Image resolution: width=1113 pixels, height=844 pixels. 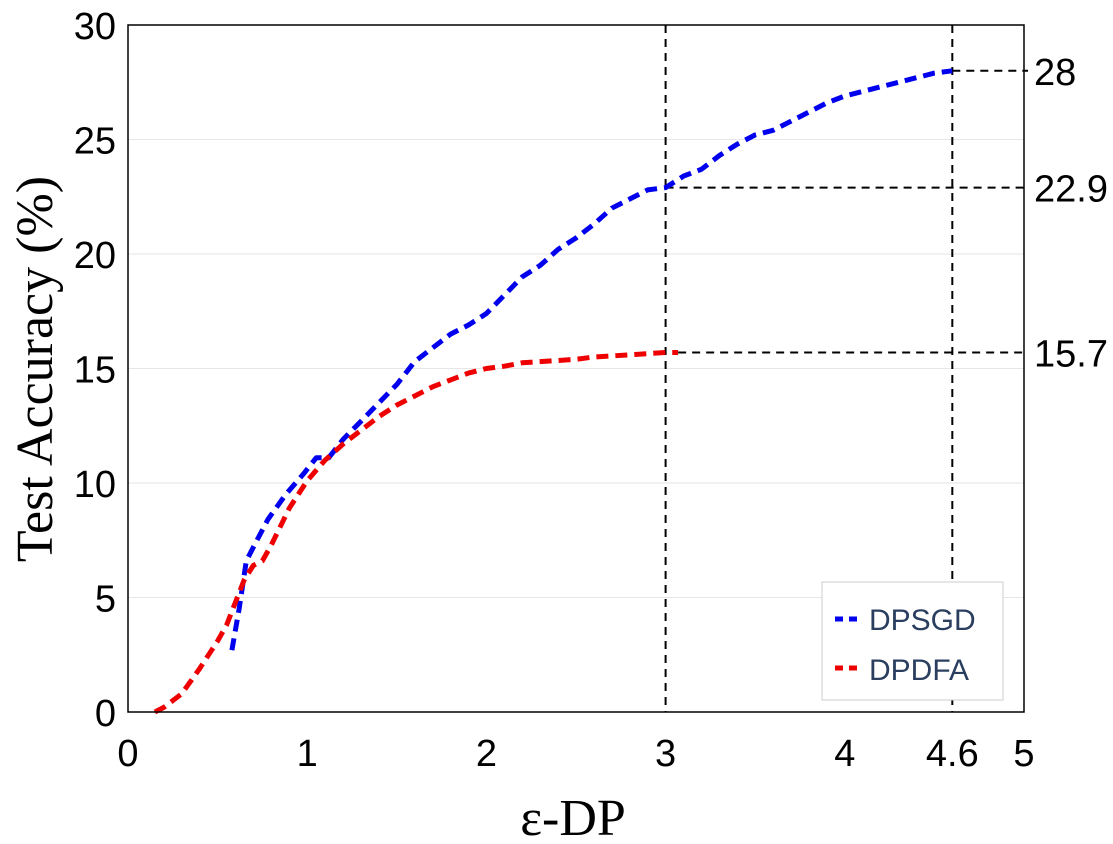 I want to click on legend-box, so click(x=912, y=641).